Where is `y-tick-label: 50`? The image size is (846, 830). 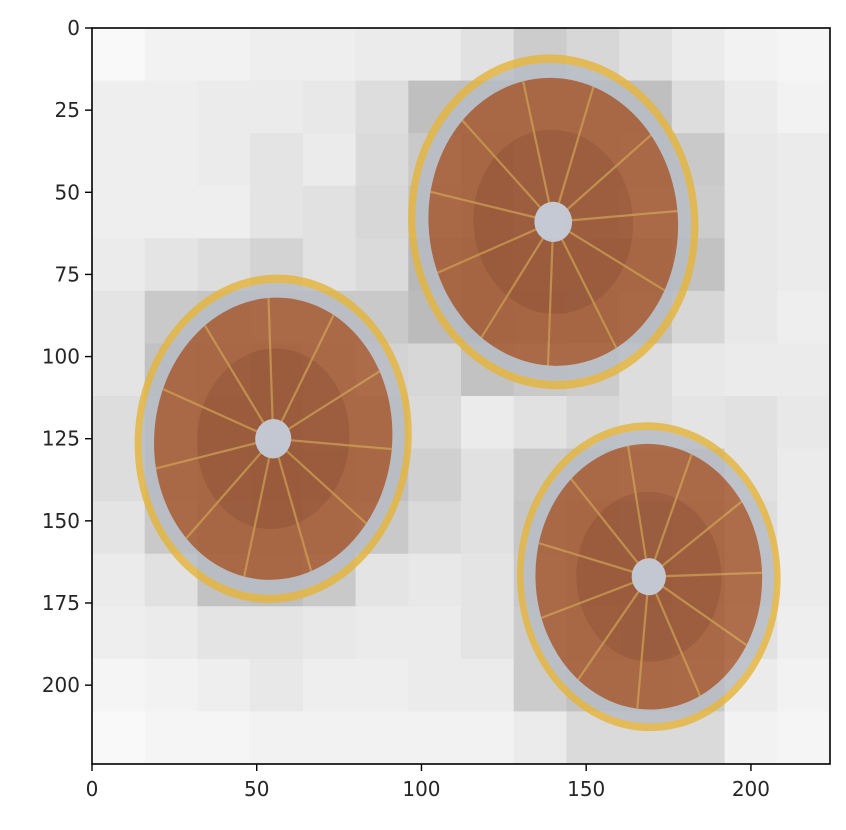
y-tick-label: 50 is located at coordinates (67, 192).